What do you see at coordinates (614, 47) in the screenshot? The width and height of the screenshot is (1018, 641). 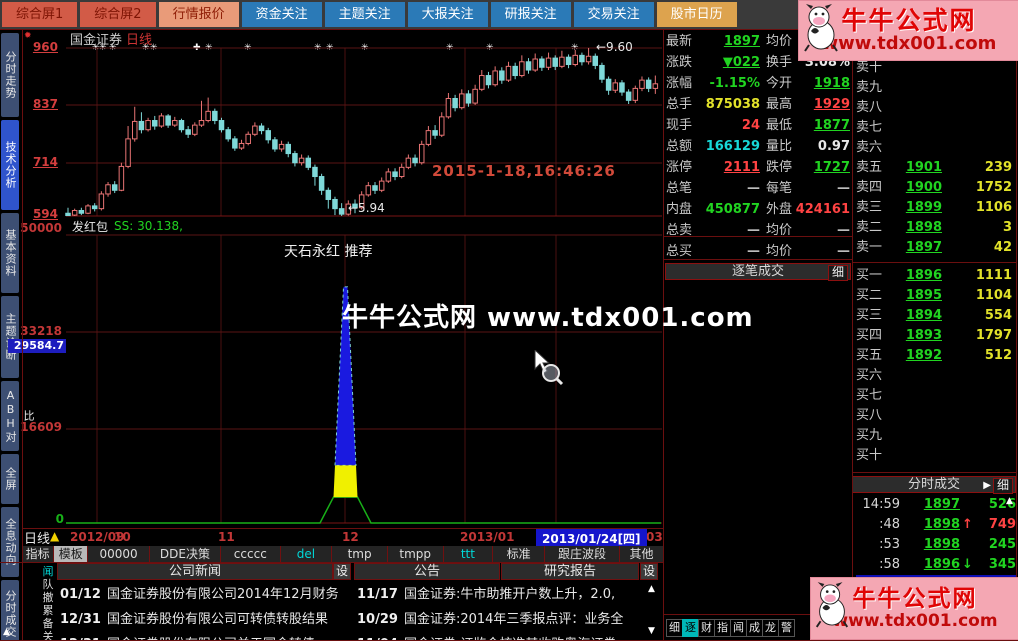 I see `high-annotation: ←9.60` at bounding box center [614, 47].